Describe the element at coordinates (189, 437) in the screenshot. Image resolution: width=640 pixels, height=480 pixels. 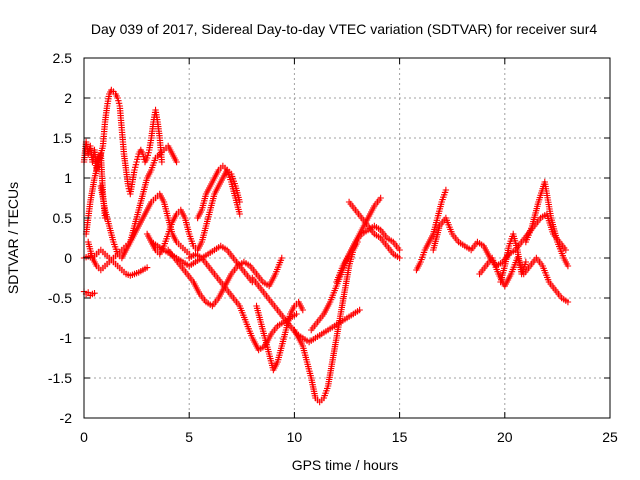
I see `x-tick-label: 5` at that location.